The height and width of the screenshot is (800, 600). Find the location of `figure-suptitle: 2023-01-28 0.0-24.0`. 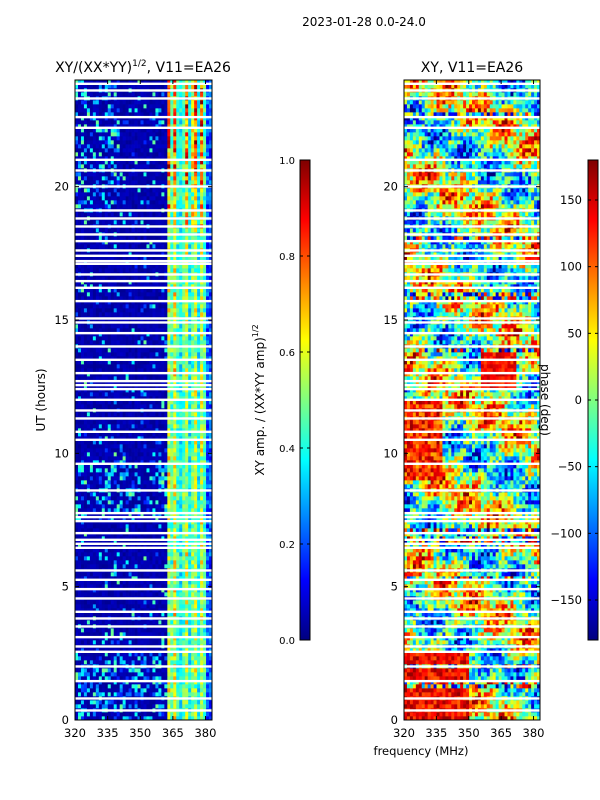

figure-suptitle: 2023-01-28 0.0-24.0 is located at coordinates (364, 22).